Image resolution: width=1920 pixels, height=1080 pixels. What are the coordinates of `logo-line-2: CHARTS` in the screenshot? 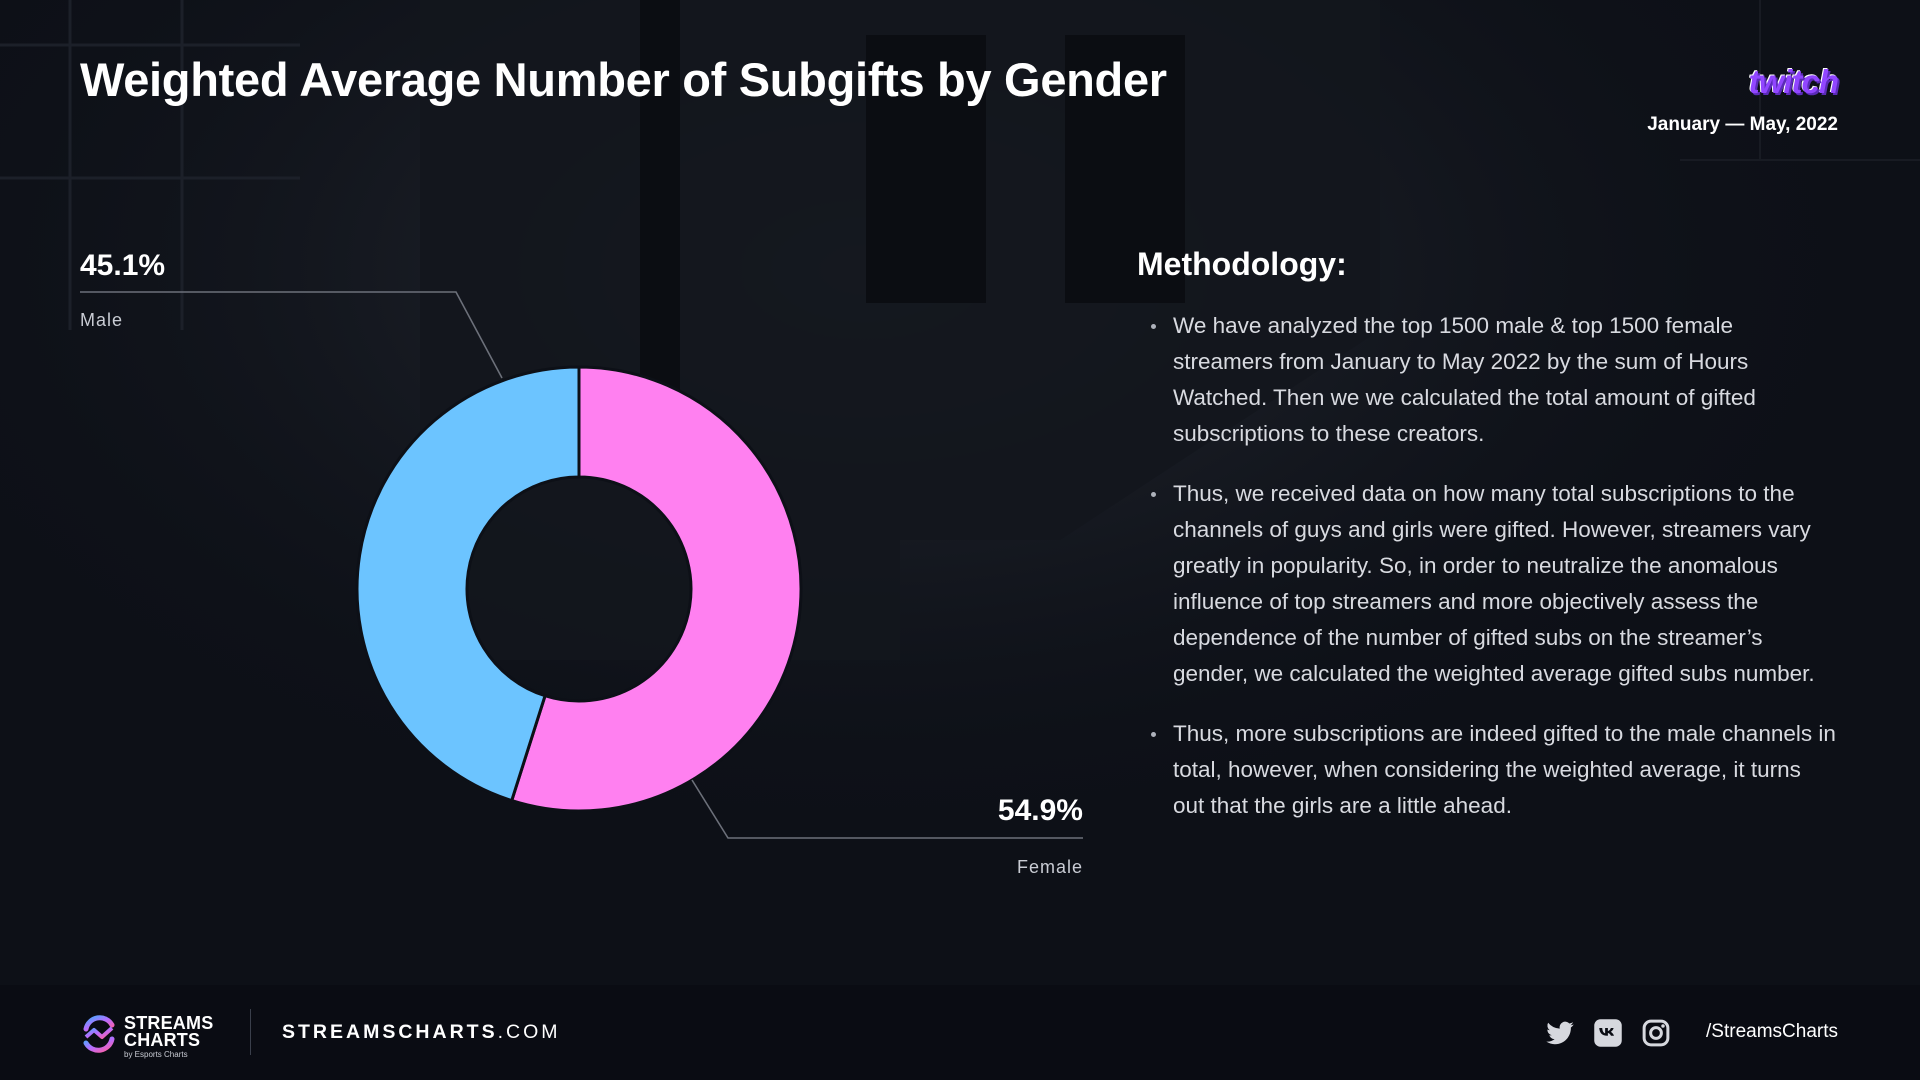 It's located at (162, 1040).